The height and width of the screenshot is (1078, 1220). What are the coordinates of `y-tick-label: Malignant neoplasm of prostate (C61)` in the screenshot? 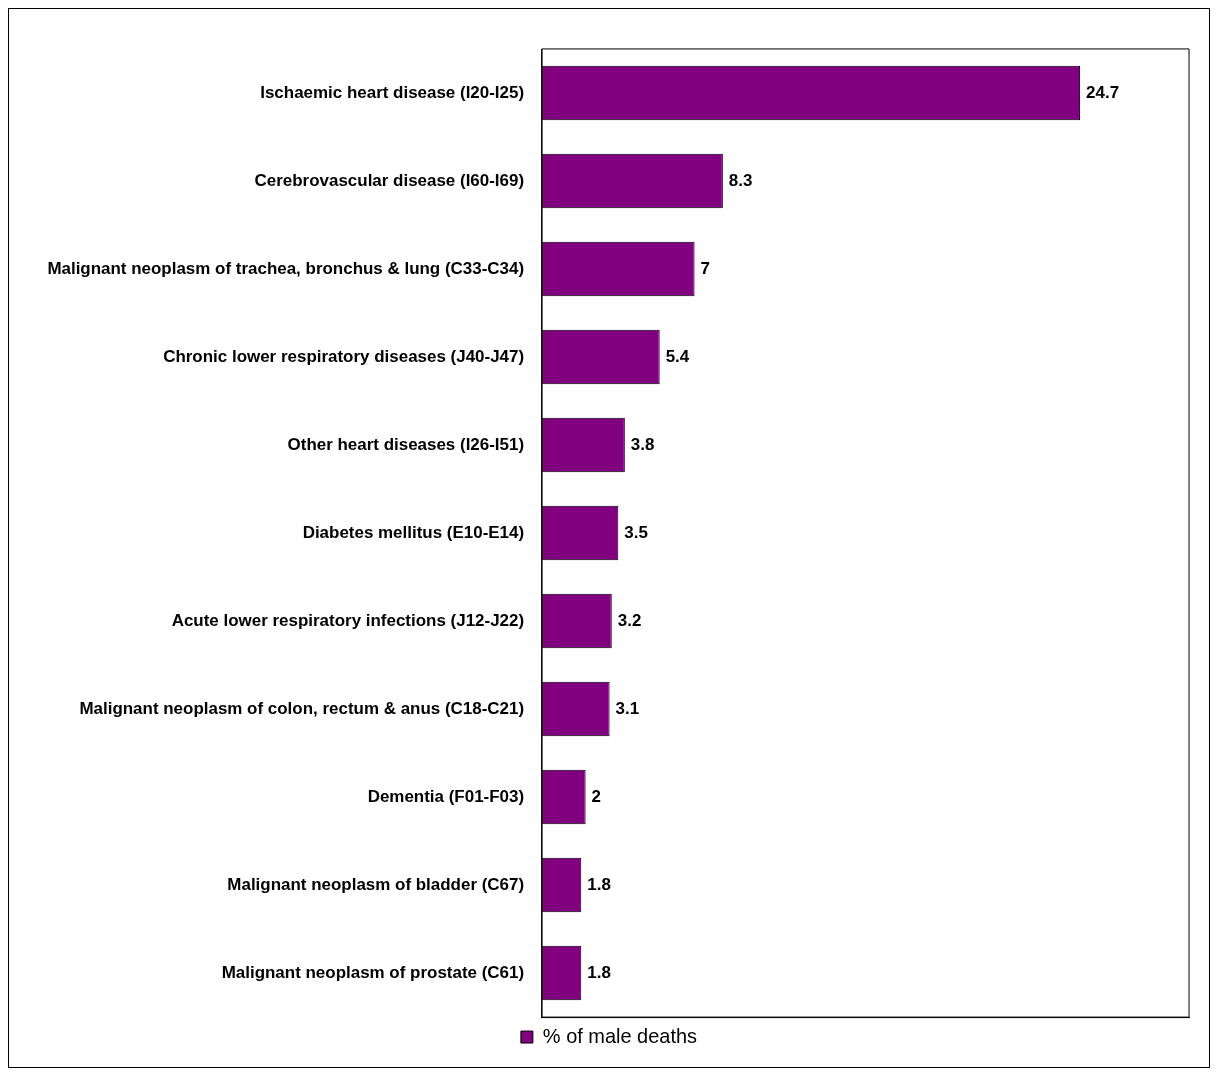 It's located at (373, 972).